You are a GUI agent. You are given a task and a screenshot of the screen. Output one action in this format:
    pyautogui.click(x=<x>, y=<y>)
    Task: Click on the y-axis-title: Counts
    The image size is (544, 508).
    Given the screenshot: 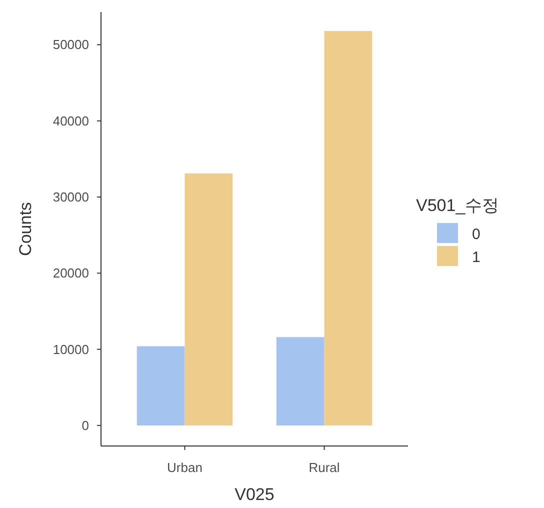 What is the action you would take?
    pyautogui.click(x=25, y=229)
    